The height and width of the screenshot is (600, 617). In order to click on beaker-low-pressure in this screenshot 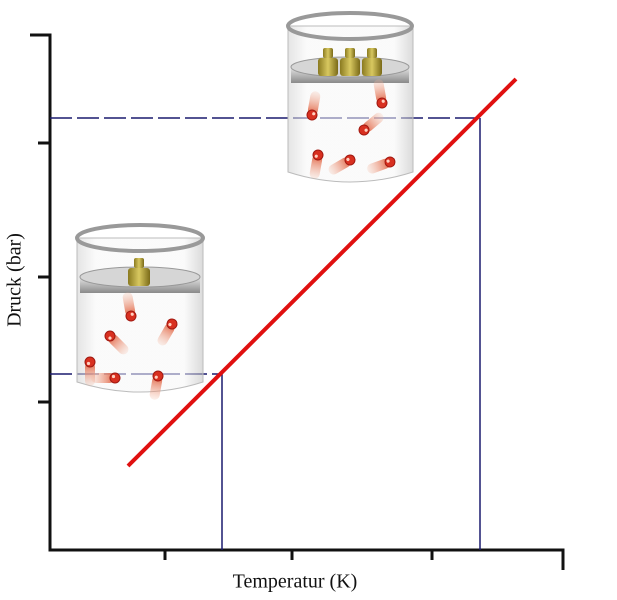, I will do `click(140, 312)`.